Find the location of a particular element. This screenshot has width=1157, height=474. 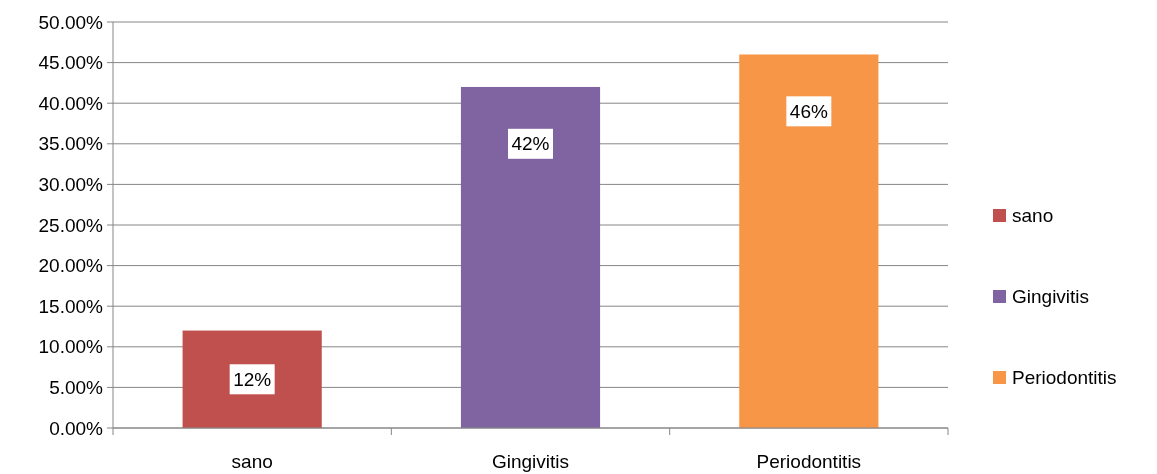

x-tick-label: Gingivitis is located at coordinates (530, 461).